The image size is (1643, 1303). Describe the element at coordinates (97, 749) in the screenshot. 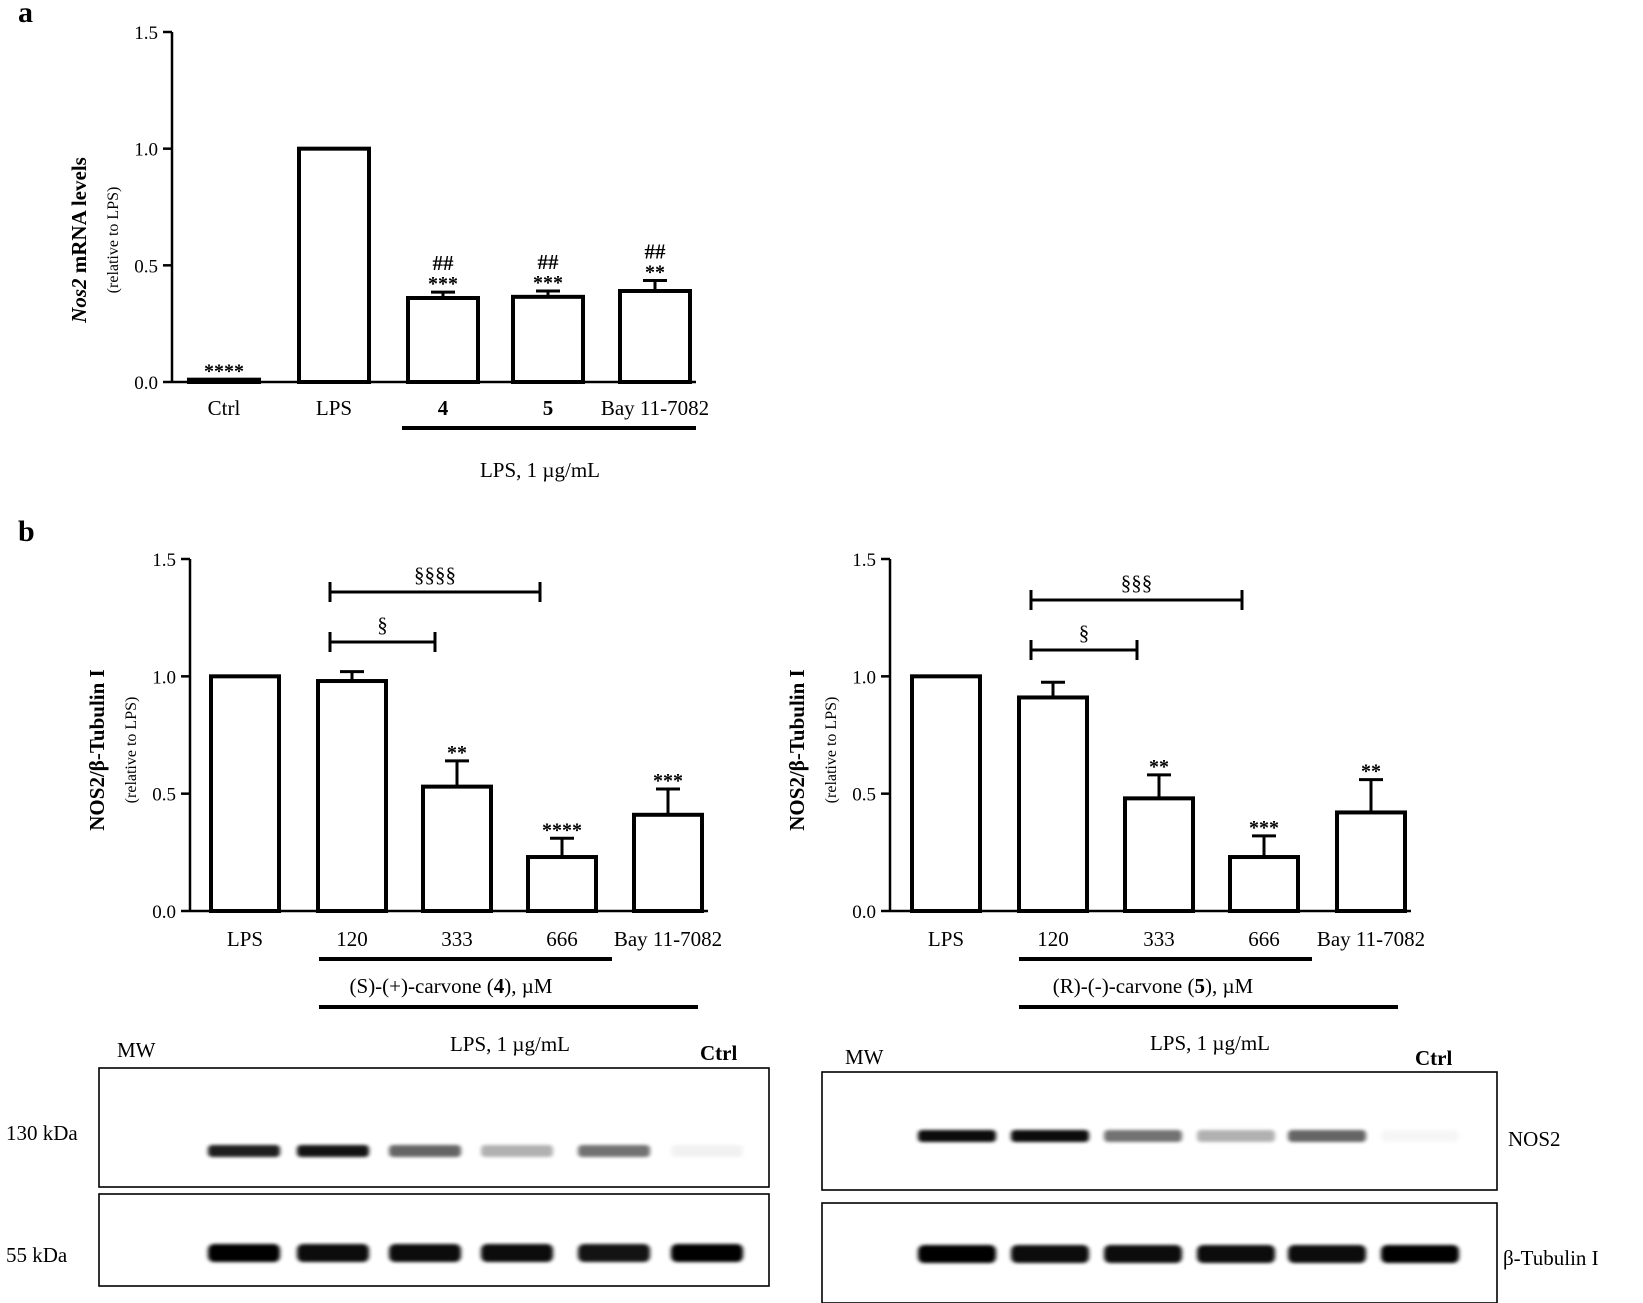

I see `y-axis-label: NOS2/β-Tubulin I` at that location.